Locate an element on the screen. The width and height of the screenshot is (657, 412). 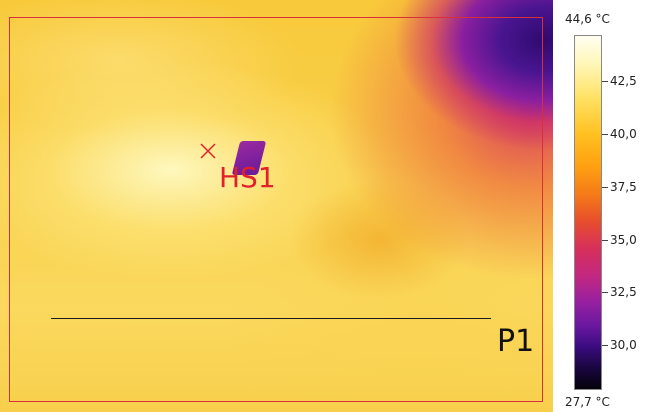
hotspot-label: HS1 is located at coordinates (247, 177).